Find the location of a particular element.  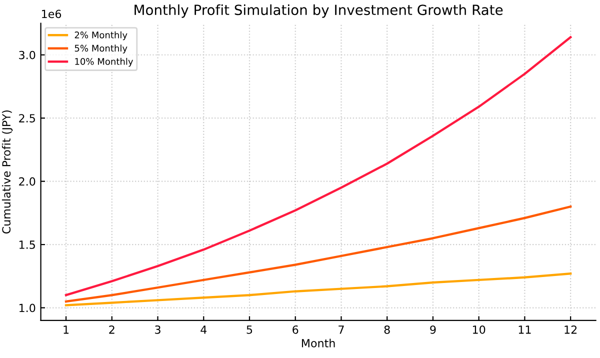

x-tick-label: 3 is located at coordinates (157, 329).